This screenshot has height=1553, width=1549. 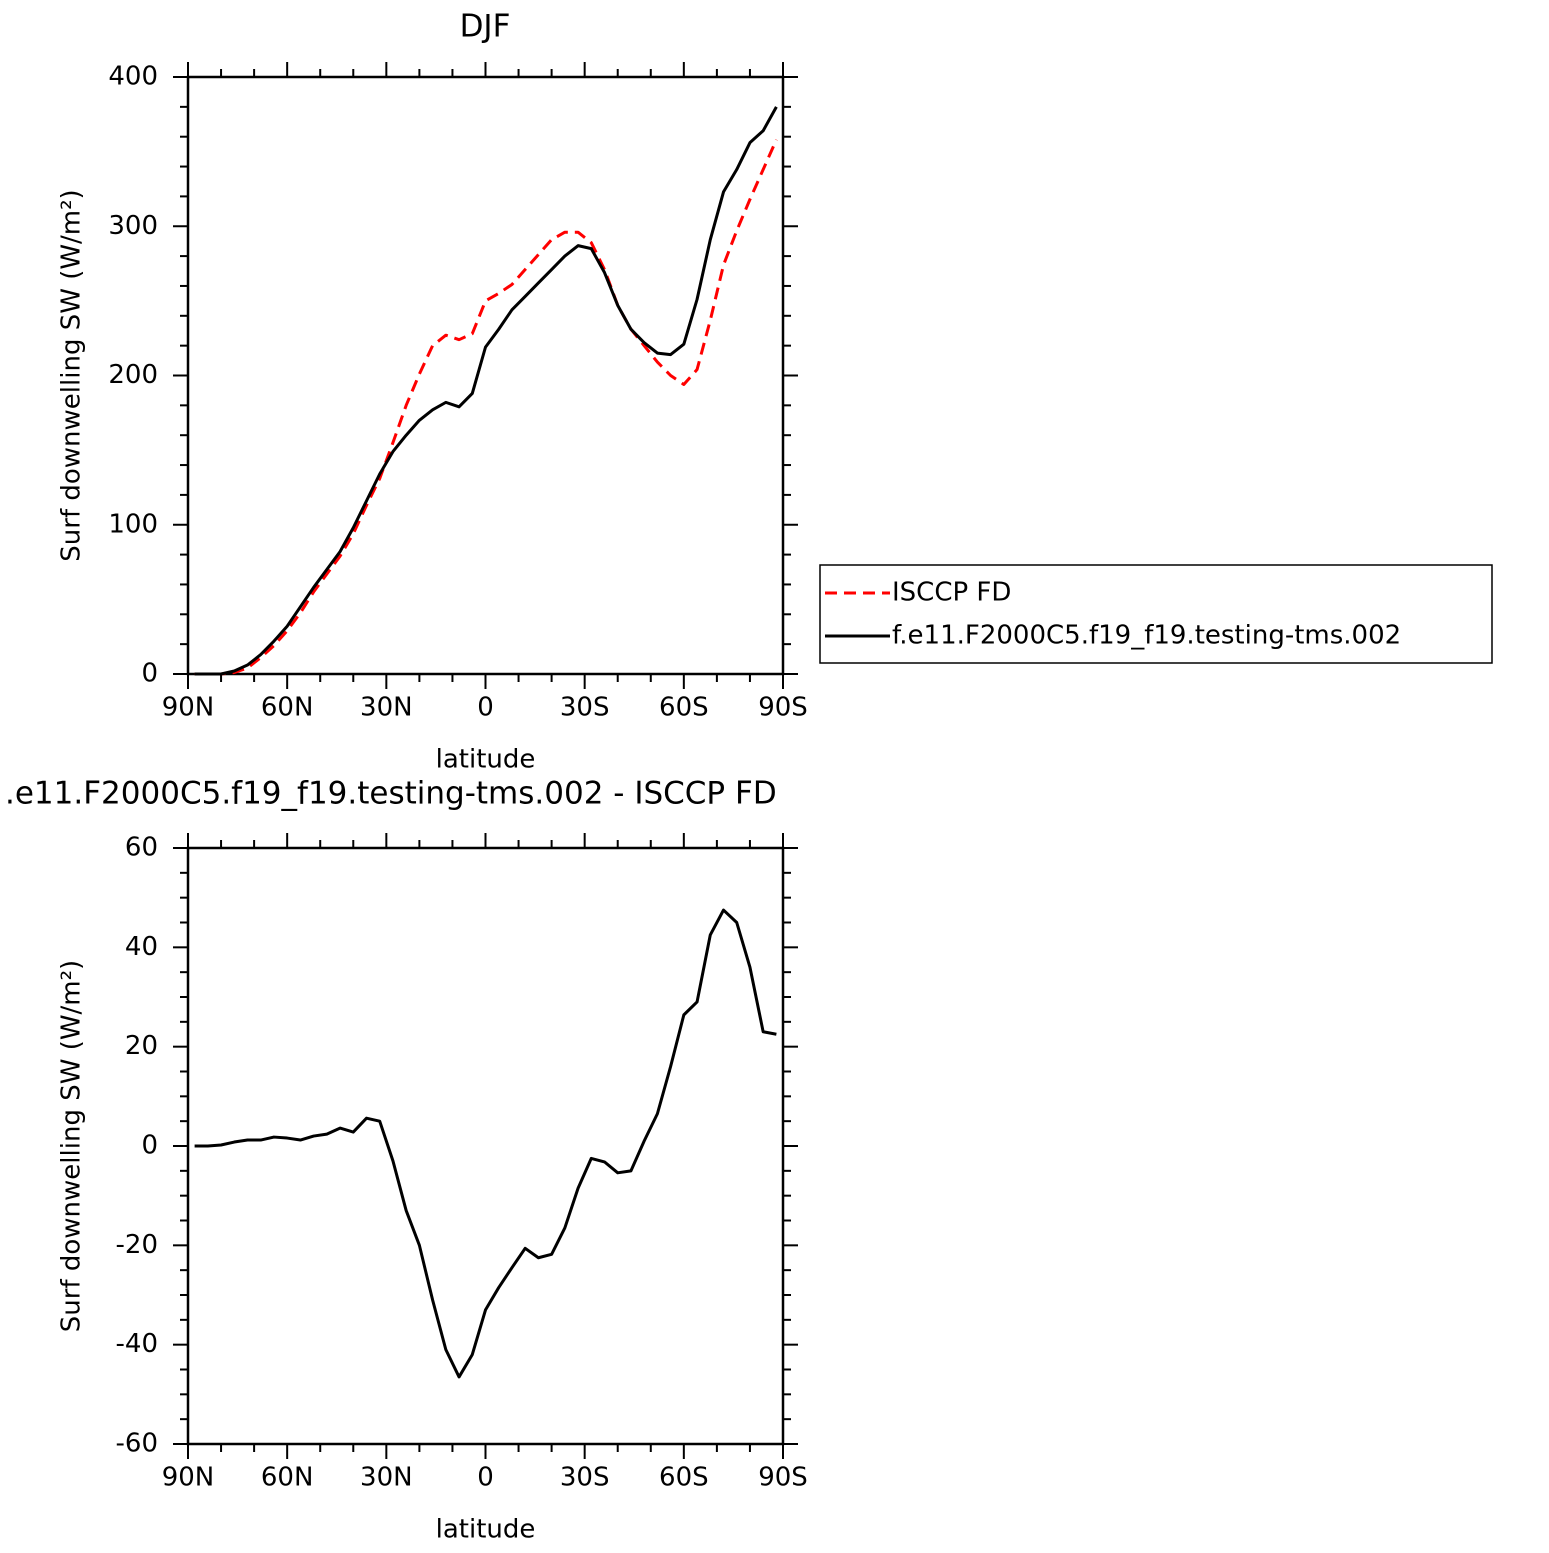 What do you see at coordinates (133, 375) in the screenshot?
I see `y-tick-label: 200` at bounding box center [133, 375].